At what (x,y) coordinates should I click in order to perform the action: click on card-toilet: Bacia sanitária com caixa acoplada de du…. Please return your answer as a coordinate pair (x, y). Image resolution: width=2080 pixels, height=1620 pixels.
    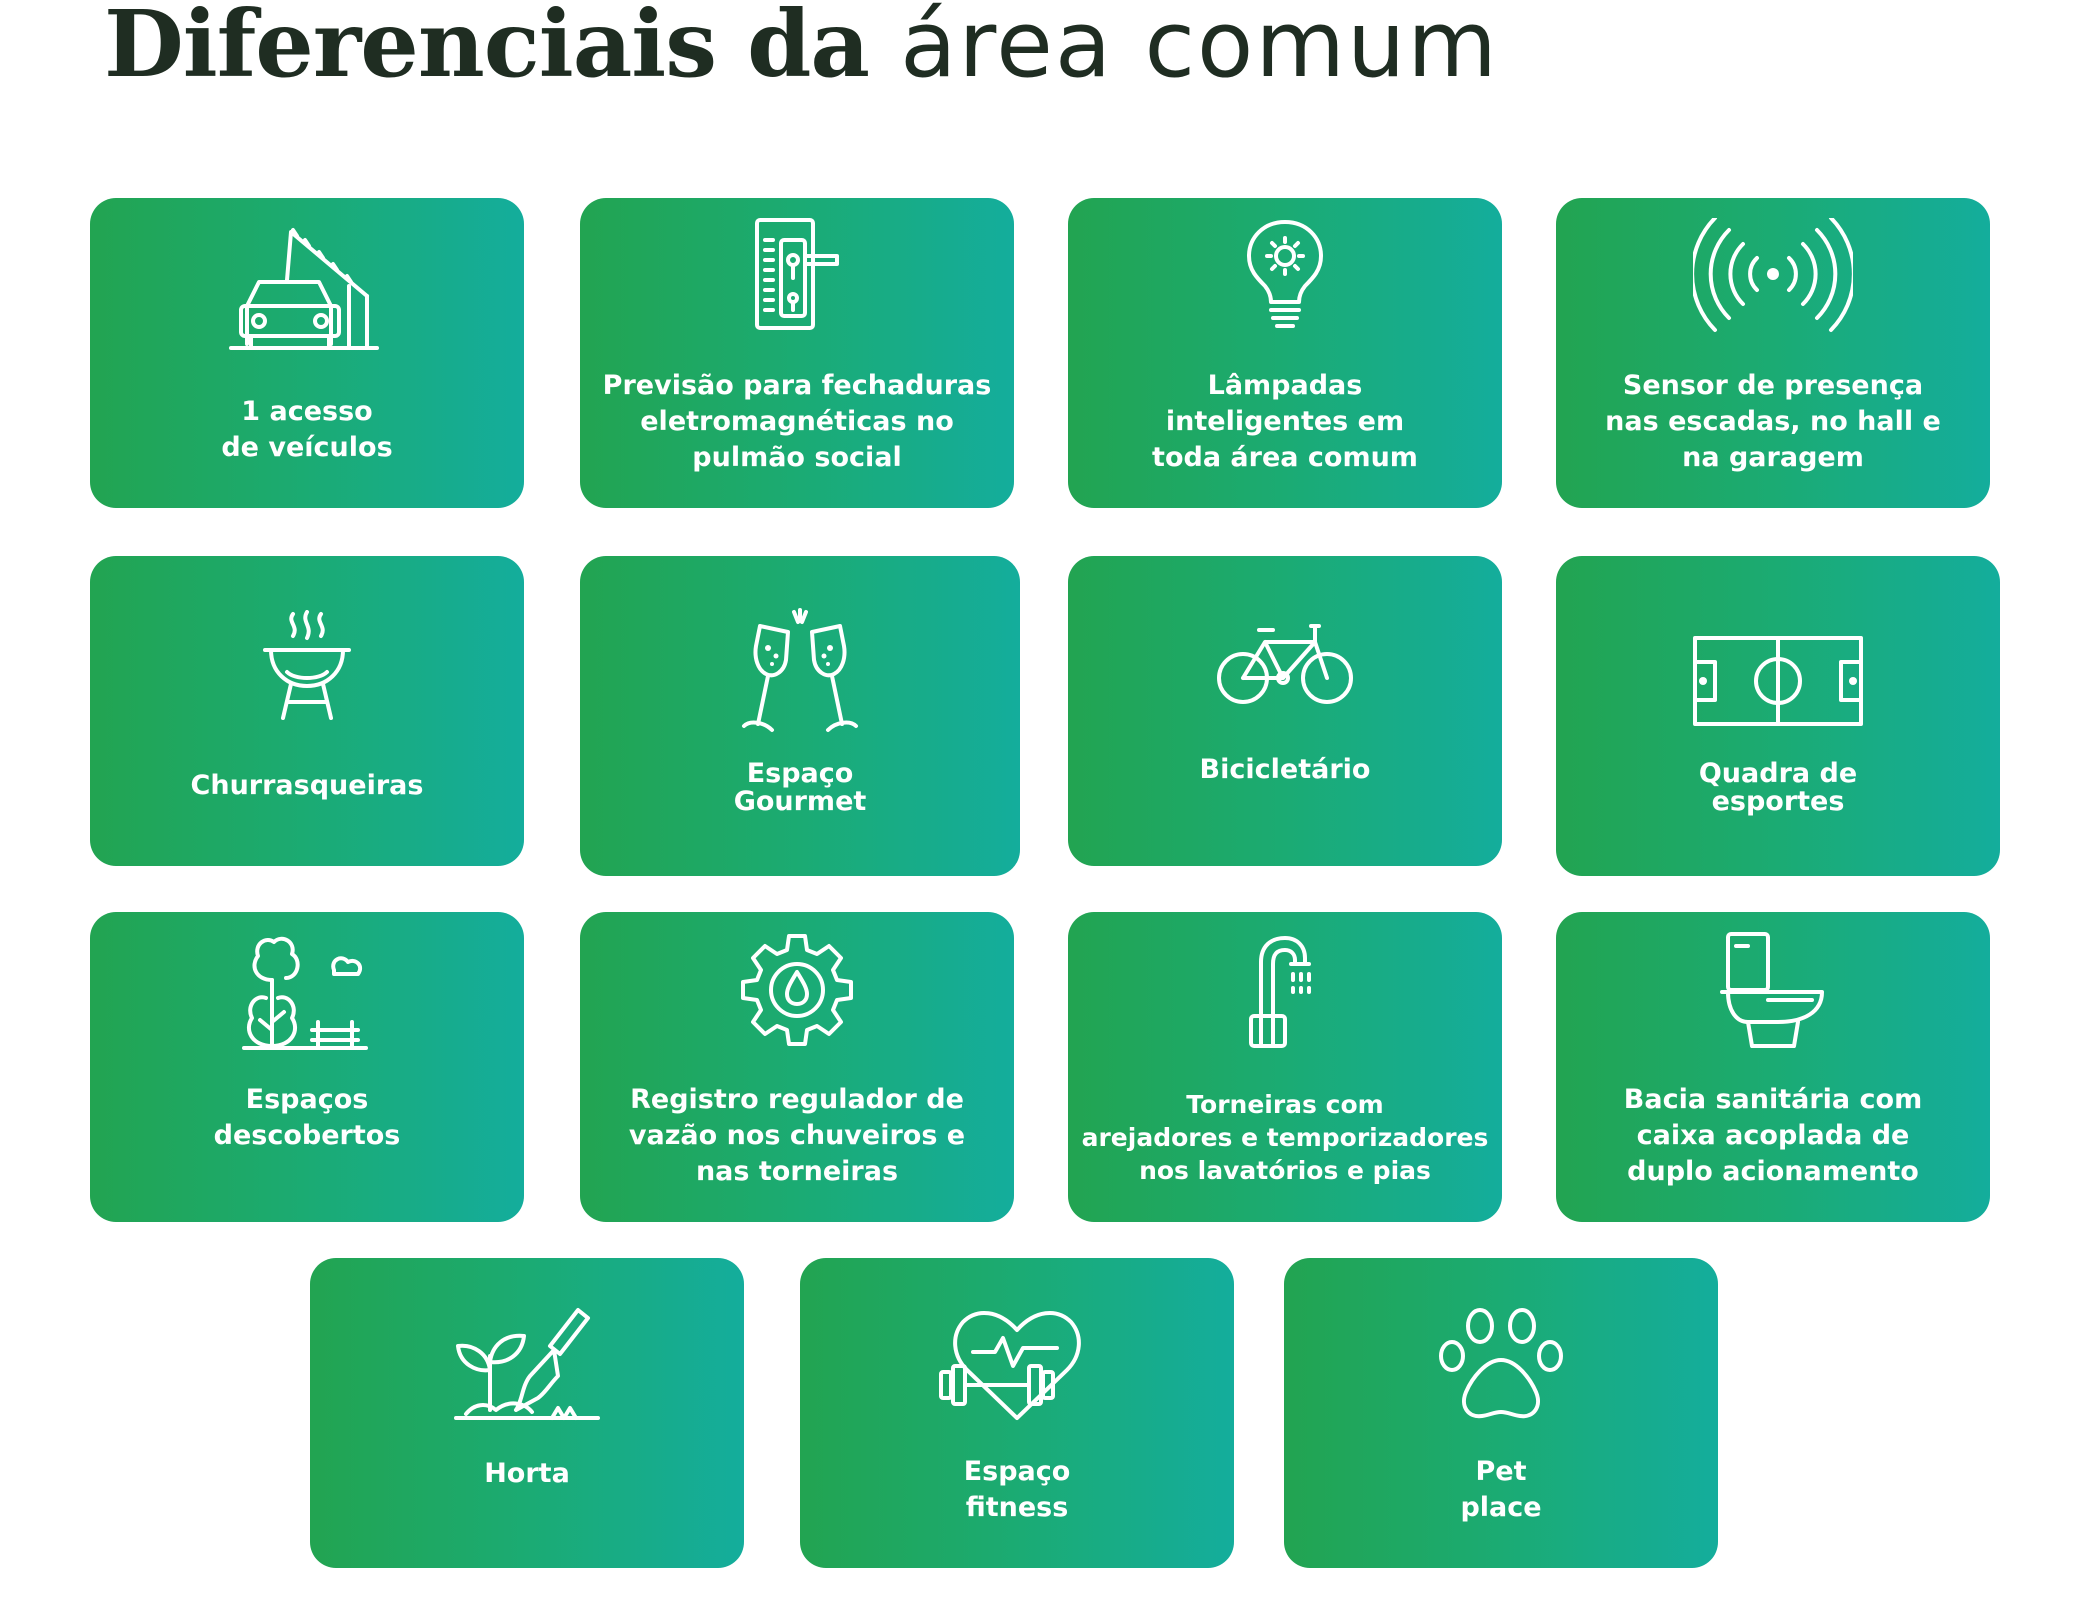
    Looking at the image, I should click on (1773, 1067).